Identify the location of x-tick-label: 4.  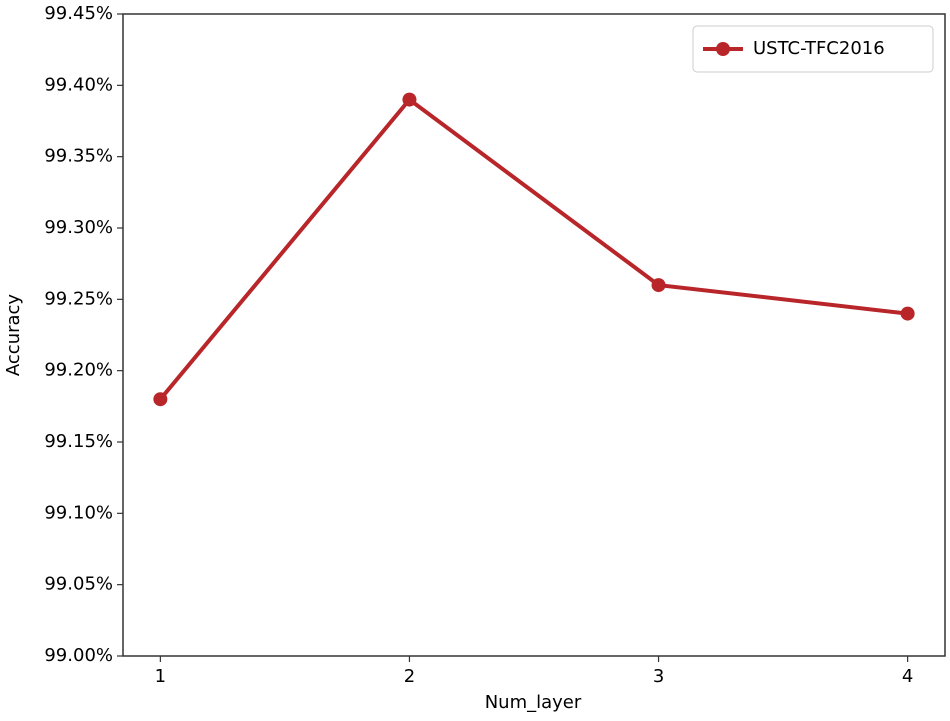
(907, 676).